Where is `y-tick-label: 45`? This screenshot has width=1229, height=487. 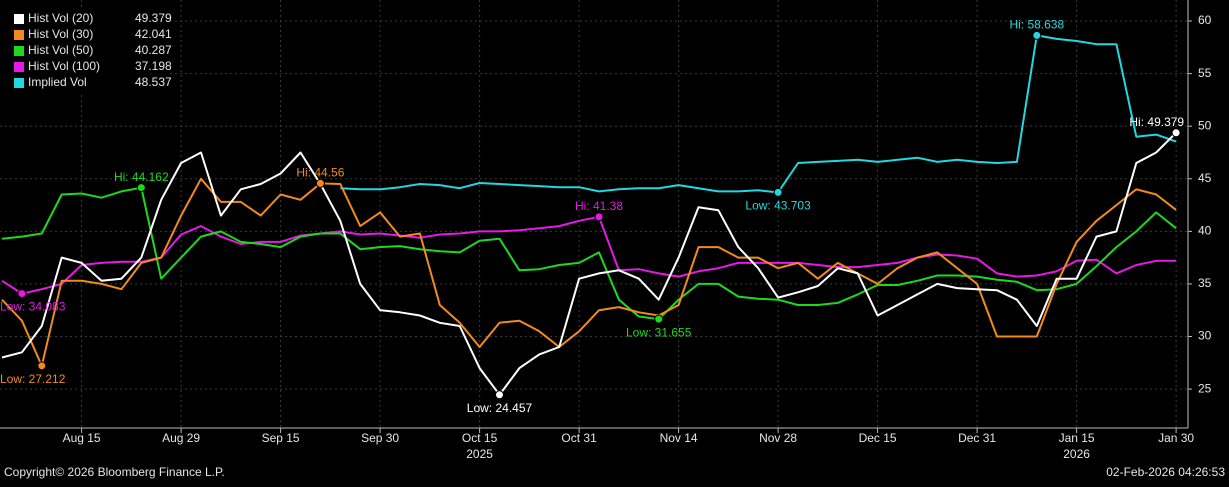 y-tick-label: 45 is located at coordinates (1205, 178).